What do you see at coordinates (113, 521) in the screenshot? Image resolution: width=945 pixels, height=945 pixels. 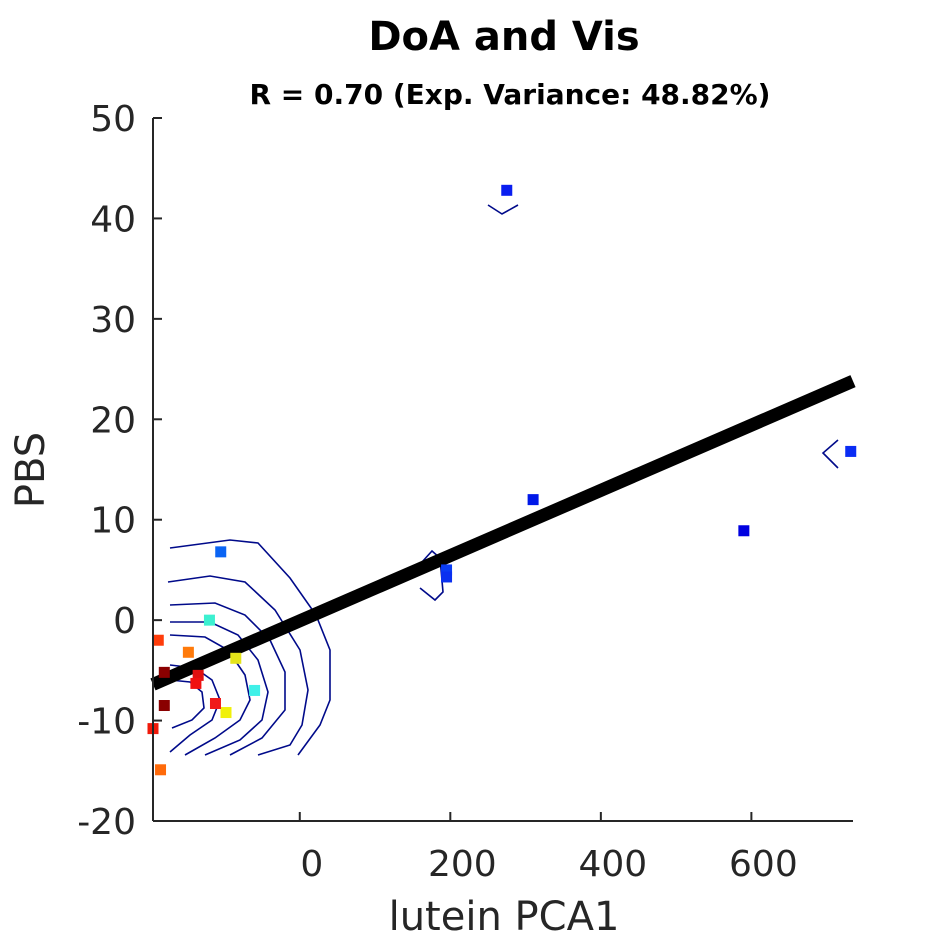 I see `y-tick-label: 10` at bounding box center [113, 521].